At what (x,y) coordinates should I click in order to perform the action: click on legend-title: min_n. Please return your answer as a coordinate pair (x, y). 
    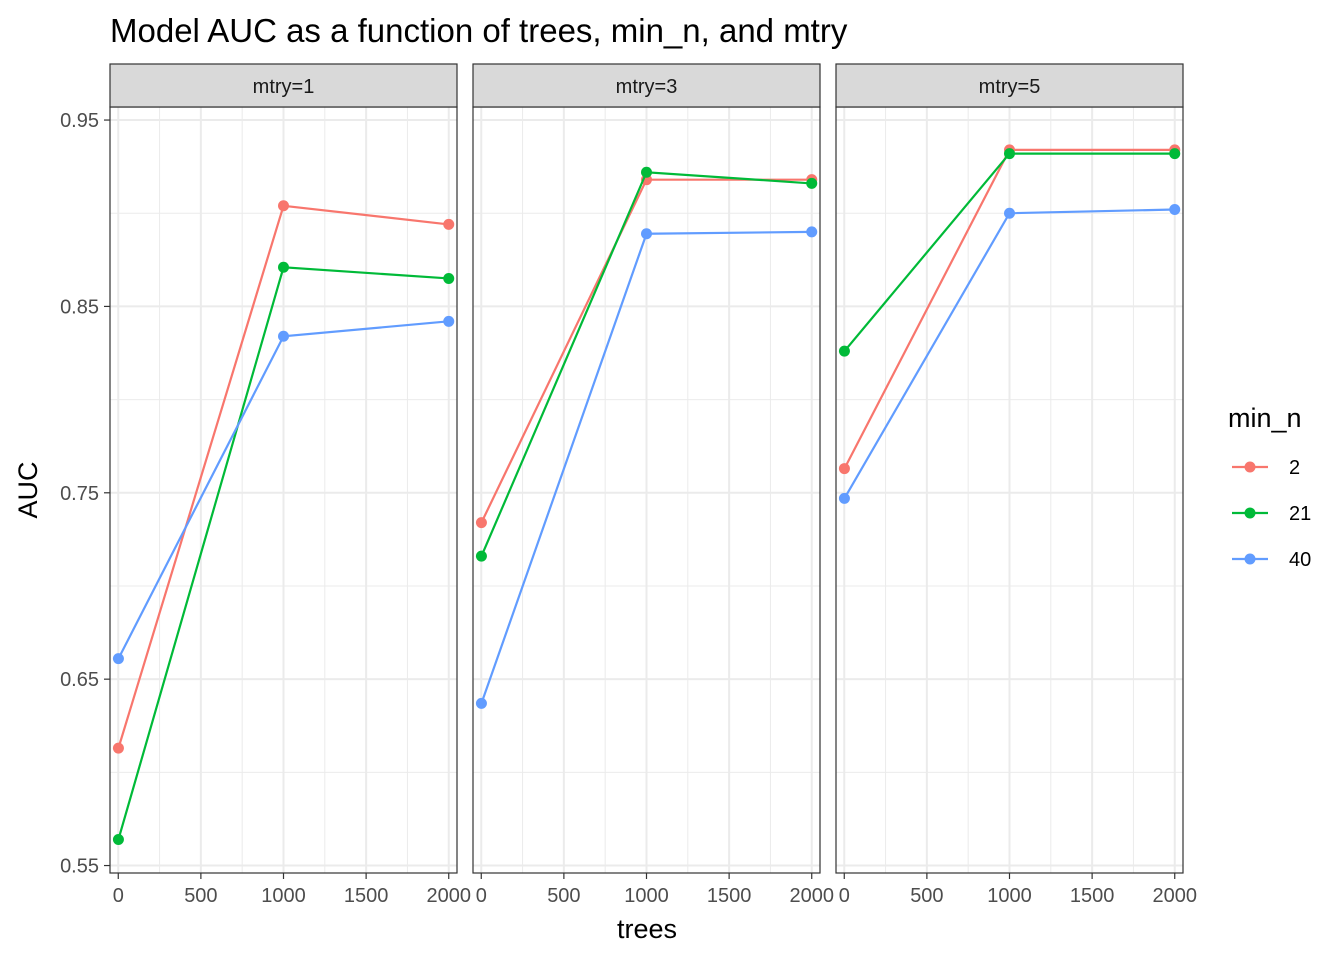
    Looking at the image, I should click on (1265, 418).